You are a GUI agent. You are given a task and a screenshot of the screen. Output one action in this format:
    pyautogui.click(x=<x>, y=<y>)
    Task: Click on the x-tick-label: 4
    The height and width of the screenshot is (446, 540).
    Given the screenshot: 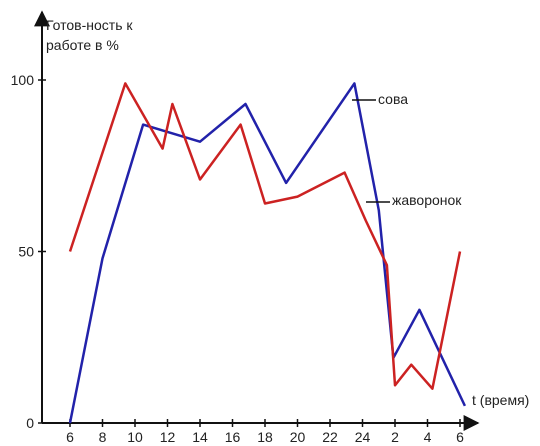 What is the action you would take?
    pyautogui.click(x=428, y=437)
    